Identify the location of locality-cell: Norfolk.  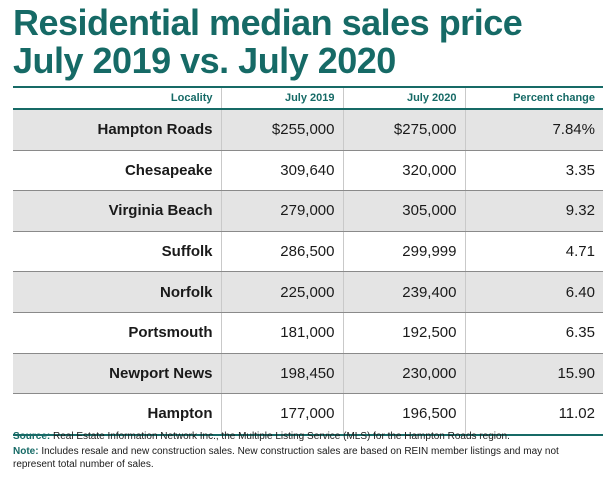
(117, 292).